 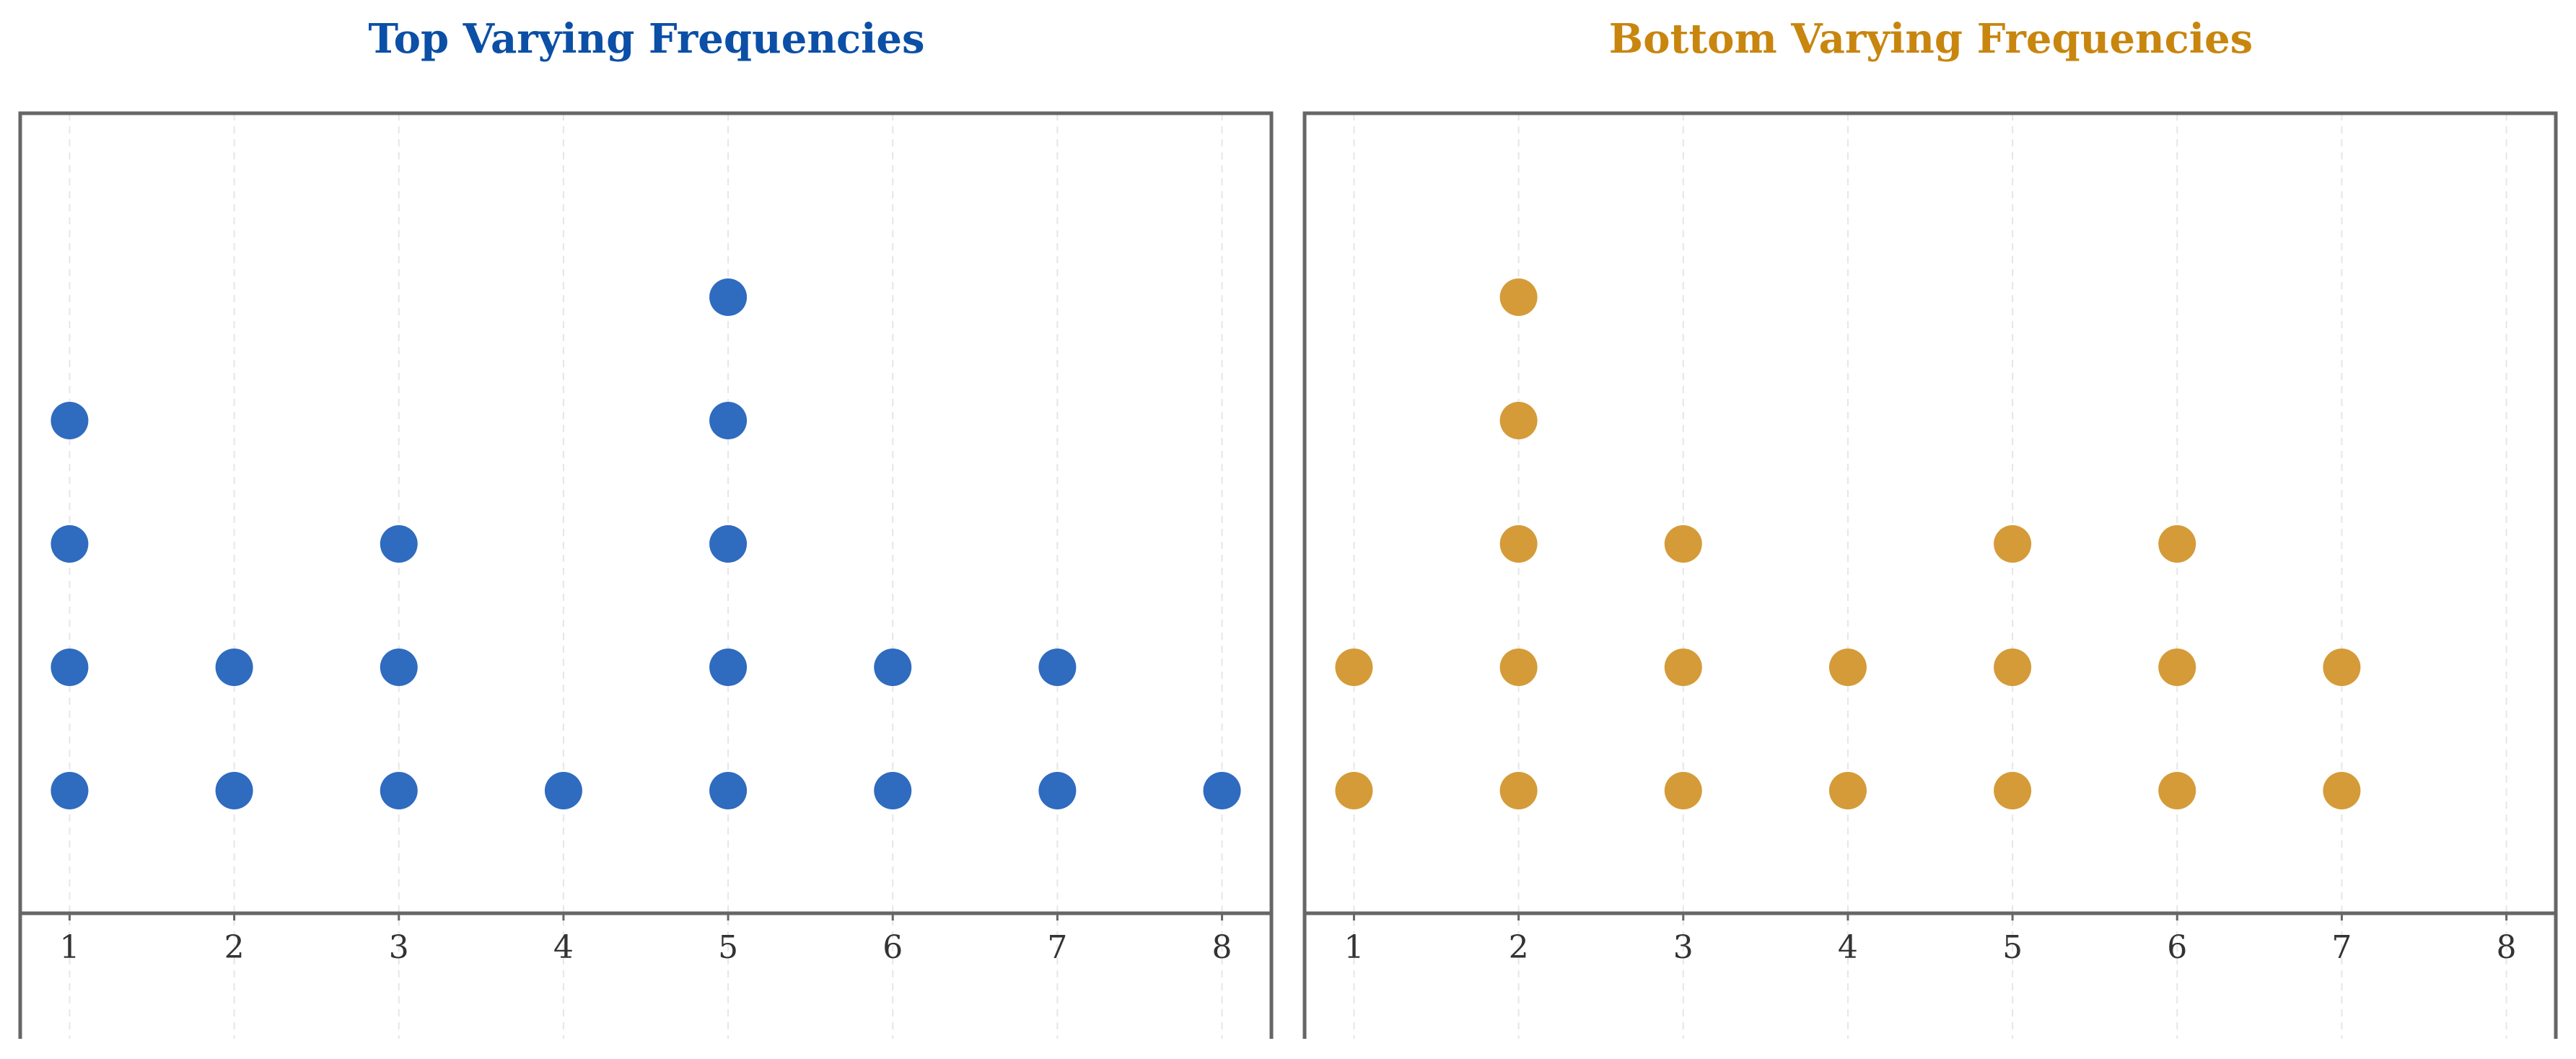 I want to click on left-x-tick-label: 8, so click(x=1222, y=947).